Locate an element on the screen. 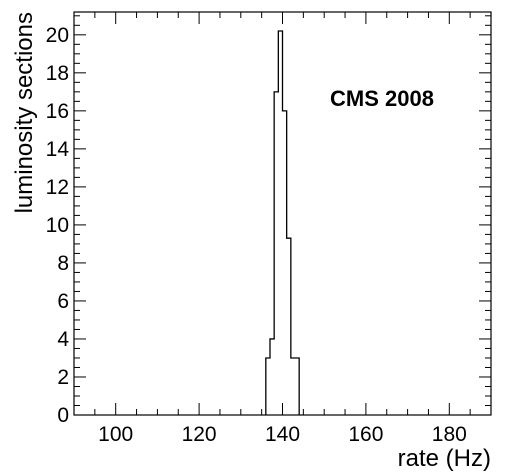  x-tick-label: 180 is located at coordinates (449, 434).